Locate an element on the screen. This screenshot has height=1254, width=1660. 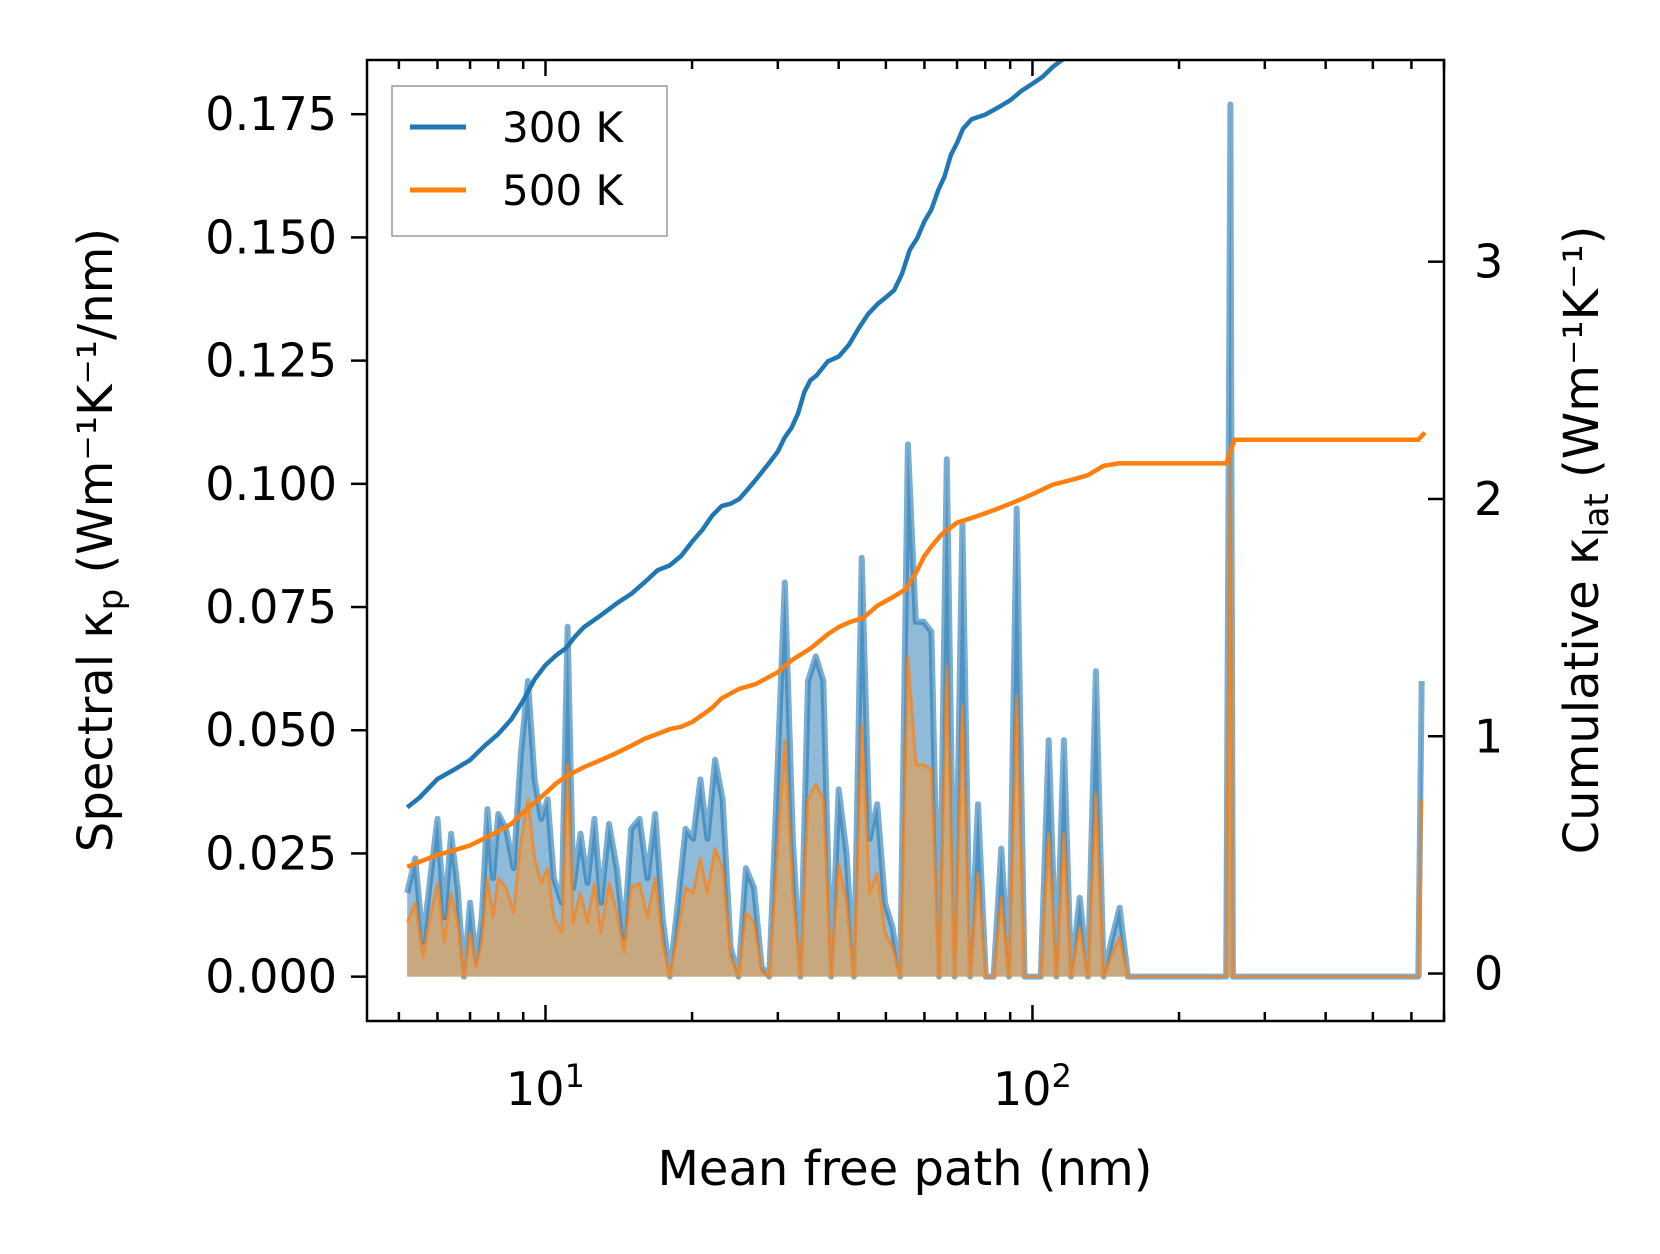
right-y-tick-label: 0 is located at coordinates (1488, 974).